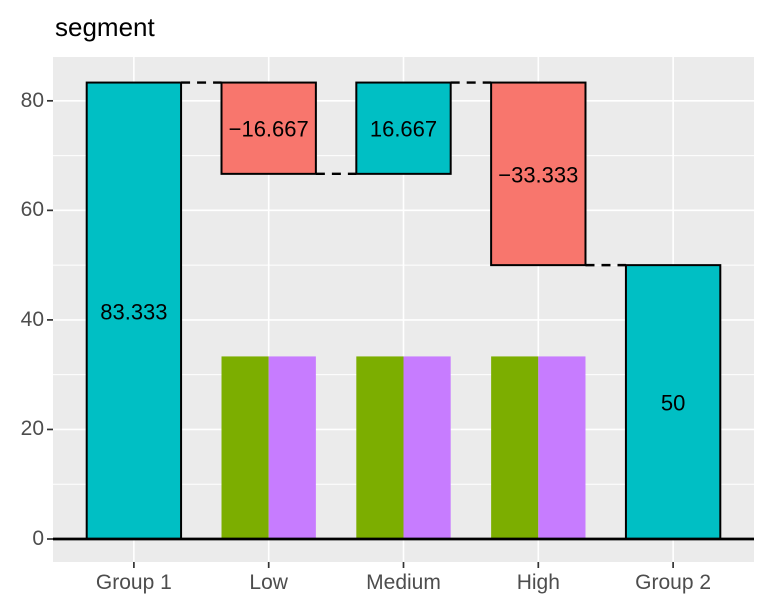  What do you see at coordinates (32, 210) in the screenshot?
I see `y-axis-tick-label: 60` at bounding box center [32, 210].